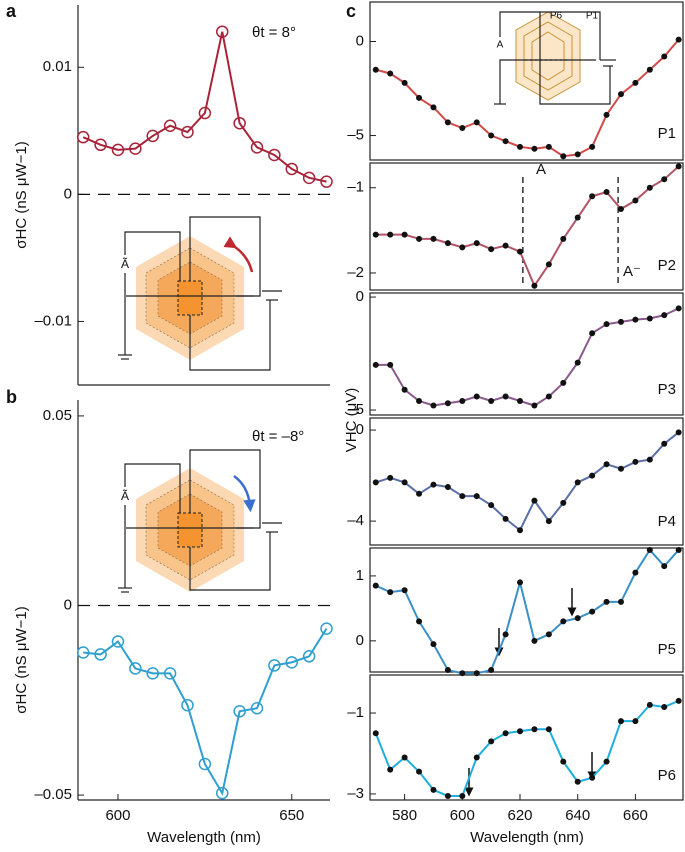 Image resolution: width=685 pixels, height=852 pixels. I want to click on y-tick-label: 1, so click(360, 575).